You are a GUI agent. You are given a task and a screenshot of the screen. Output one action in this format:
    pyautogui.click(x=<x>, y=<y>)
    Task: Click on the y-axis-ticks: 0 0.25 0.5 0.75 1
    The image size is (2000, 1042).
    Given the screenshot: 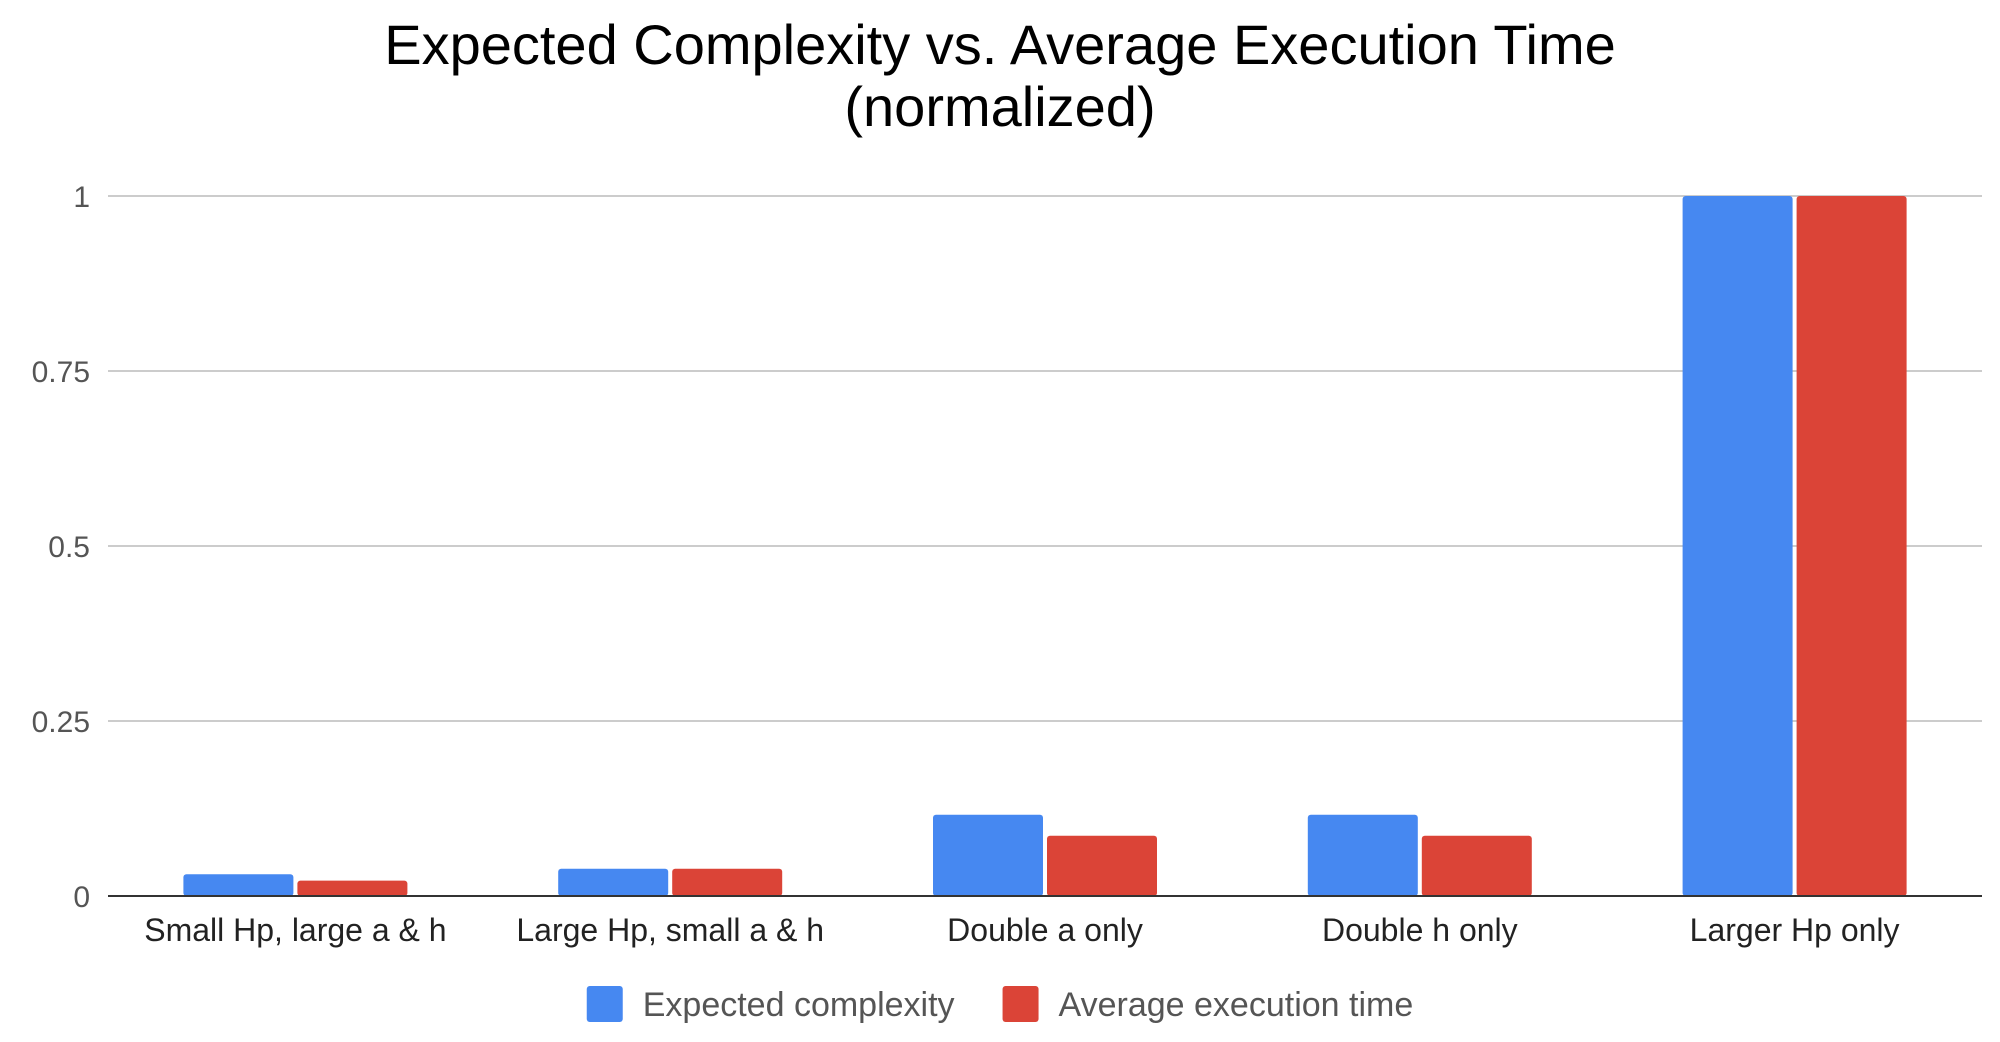 What is the action you would take?
    pyautogui.click(x=61, y=547)
    